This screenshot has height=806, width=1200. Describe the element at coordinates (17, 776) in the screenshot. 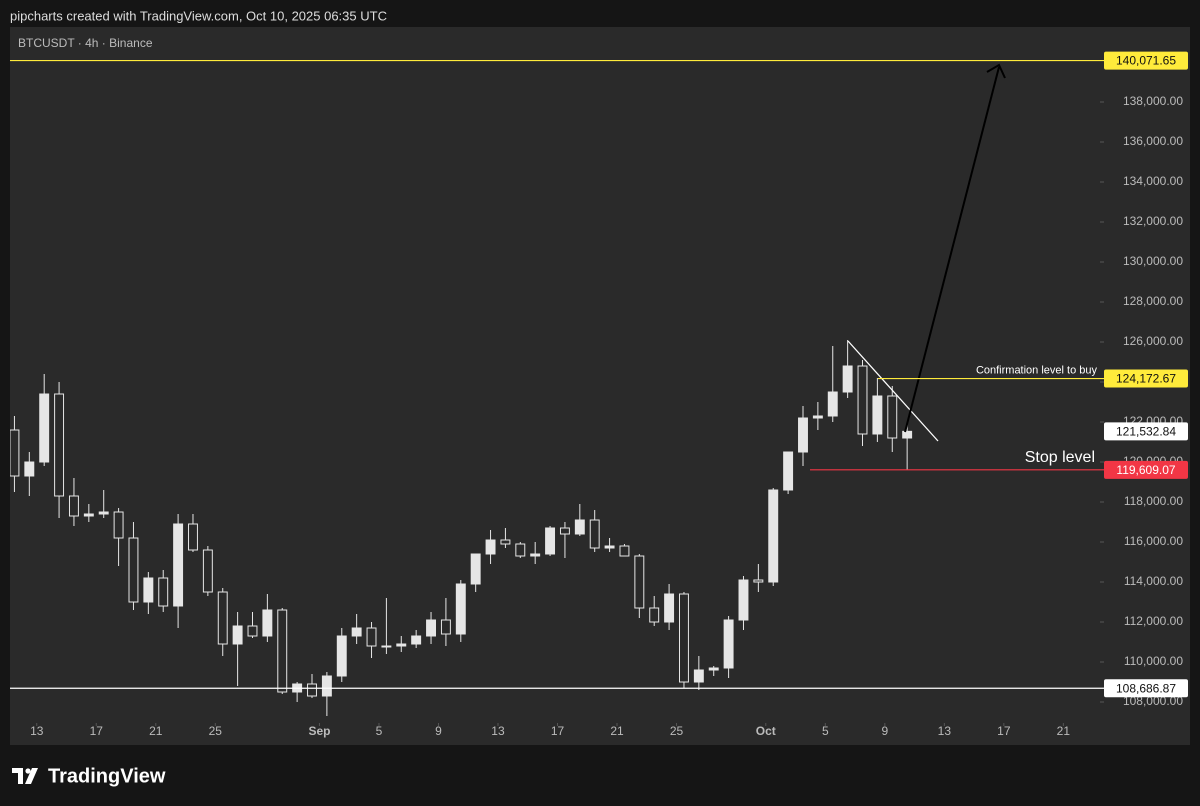

I see `logo-mark` at that location.